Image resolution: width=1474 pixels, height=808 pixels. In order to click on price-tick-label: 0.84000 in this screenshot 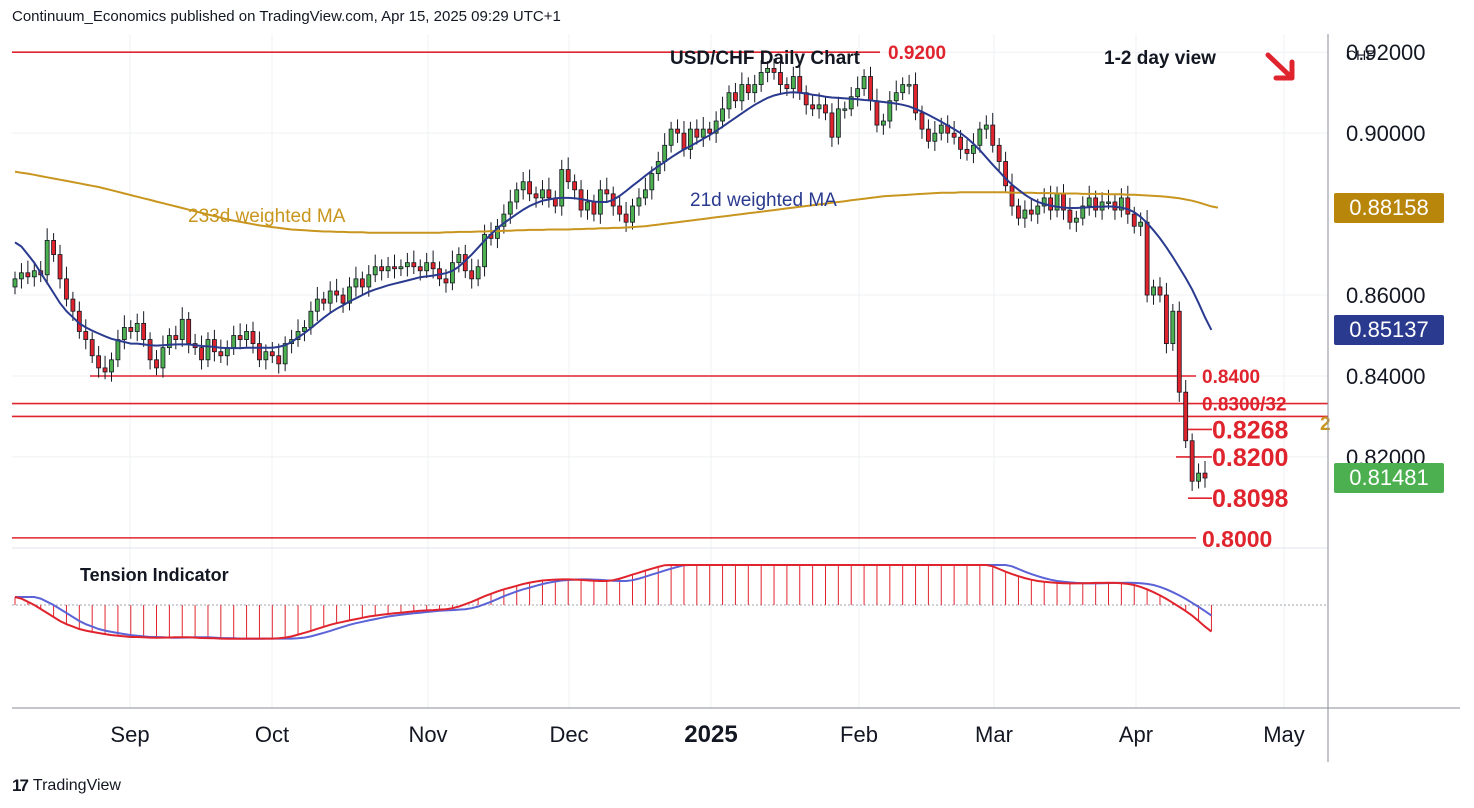, I will do `click(1386, 376)`.